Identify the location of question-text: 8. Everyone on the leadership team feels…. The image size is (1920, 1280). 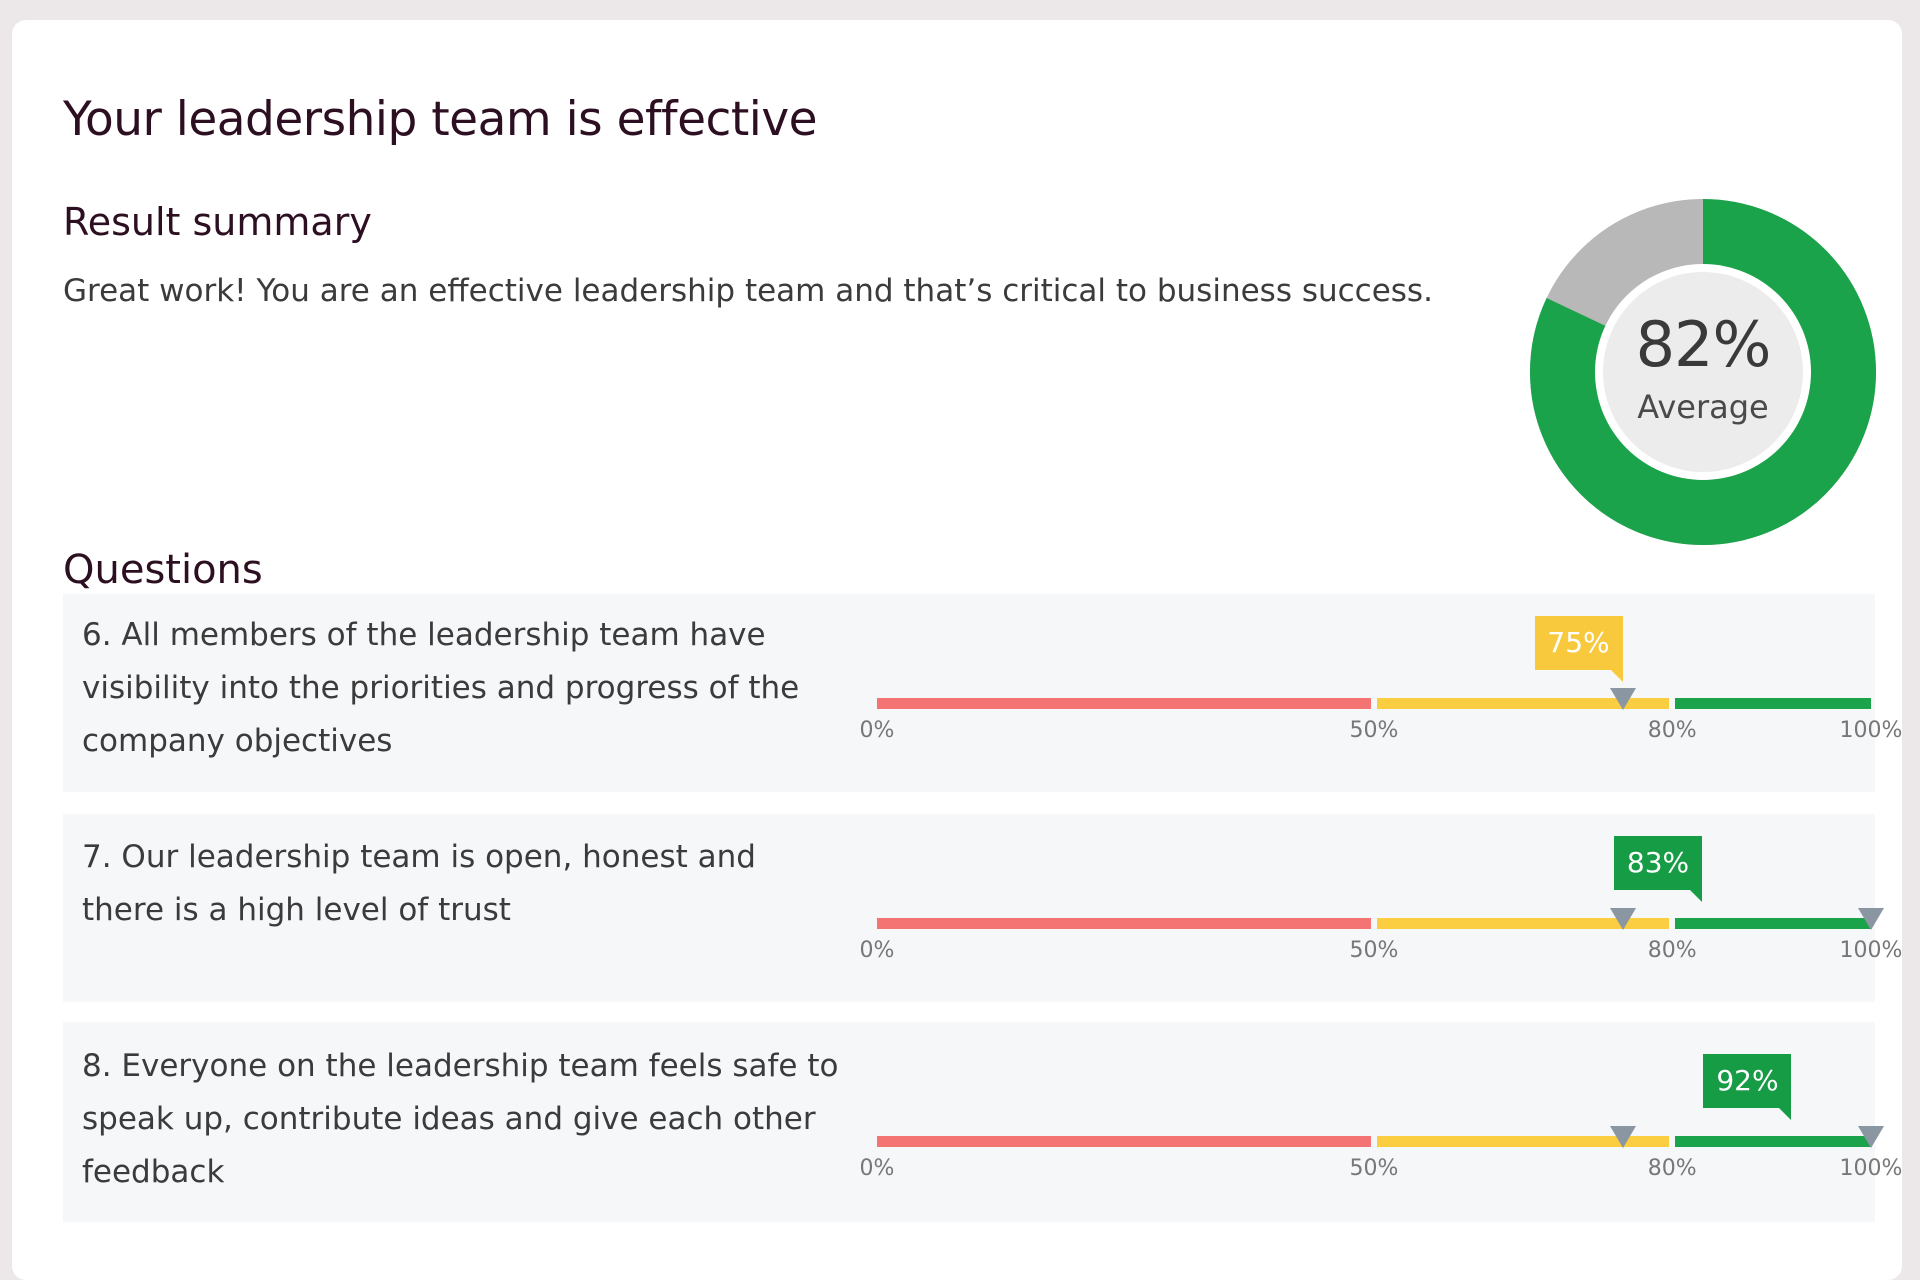
(460, 1119).